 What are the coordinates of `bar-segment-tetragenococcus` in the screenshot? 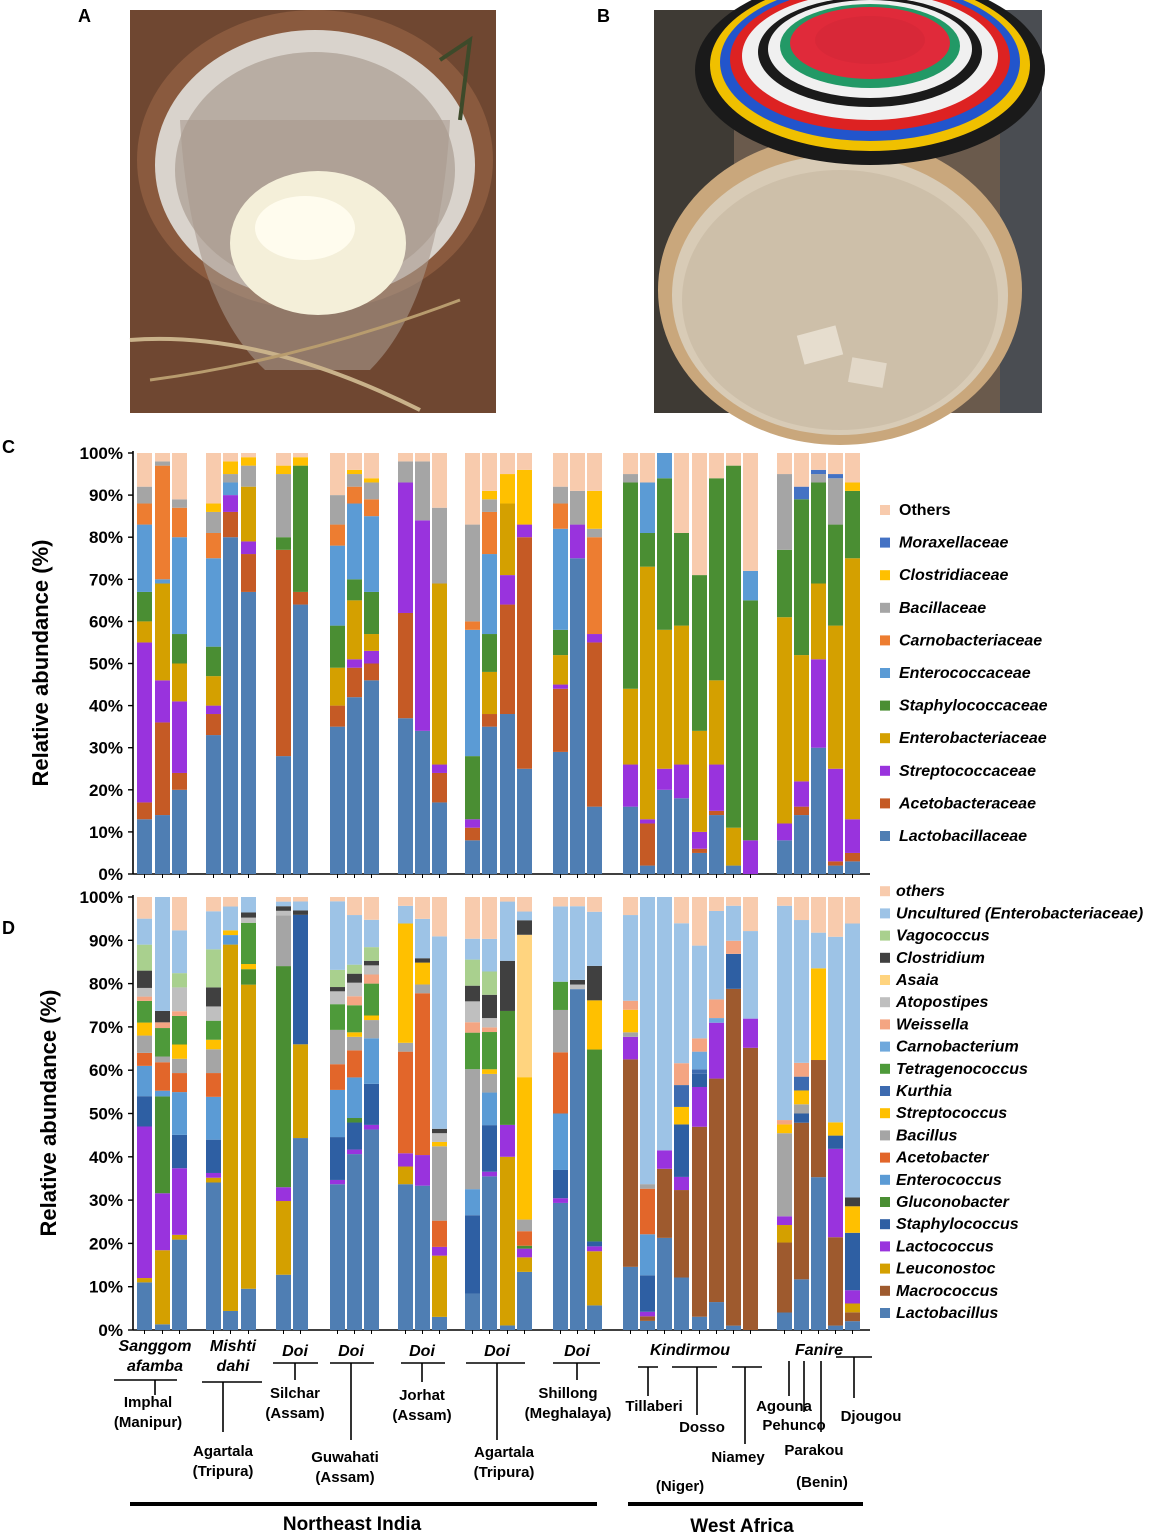 It's located at (354, 1019).